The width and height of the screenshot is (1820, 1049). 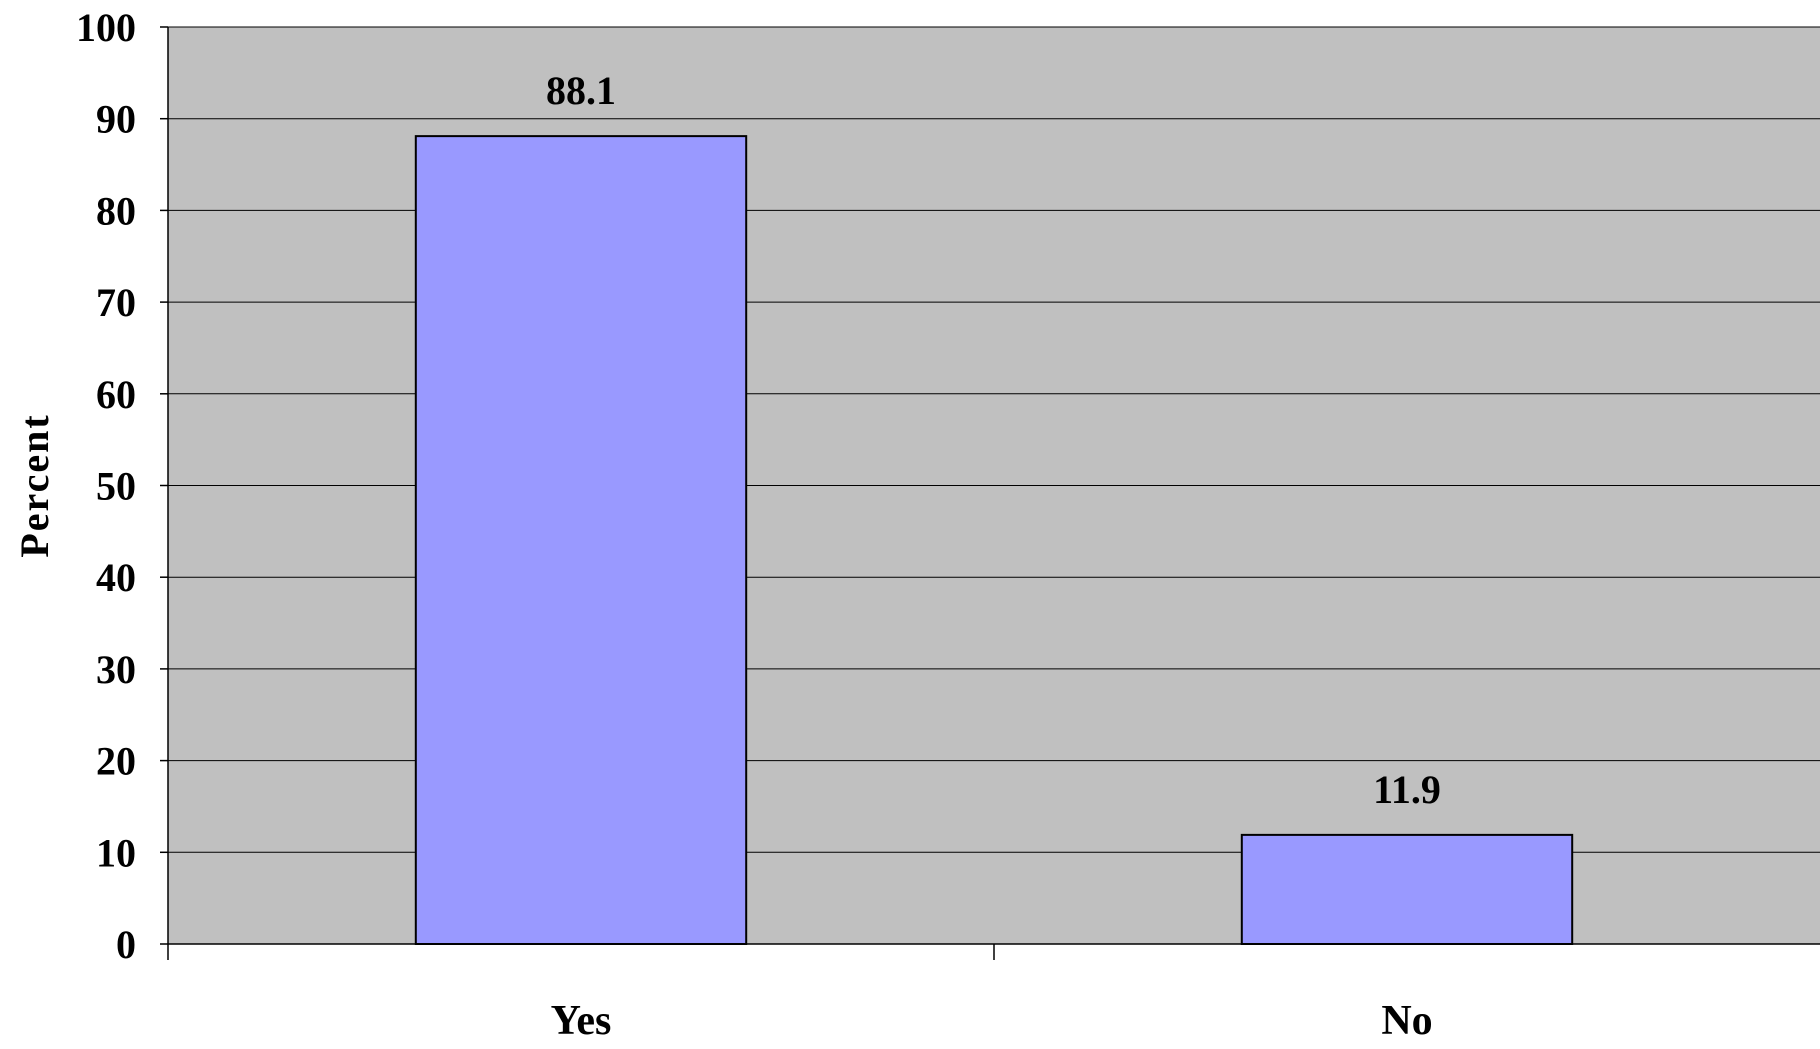 What do you see at coordinates (116, 119) in the screenshot?
I see `y-tick-label: 90` at bounding box center [116, 119].